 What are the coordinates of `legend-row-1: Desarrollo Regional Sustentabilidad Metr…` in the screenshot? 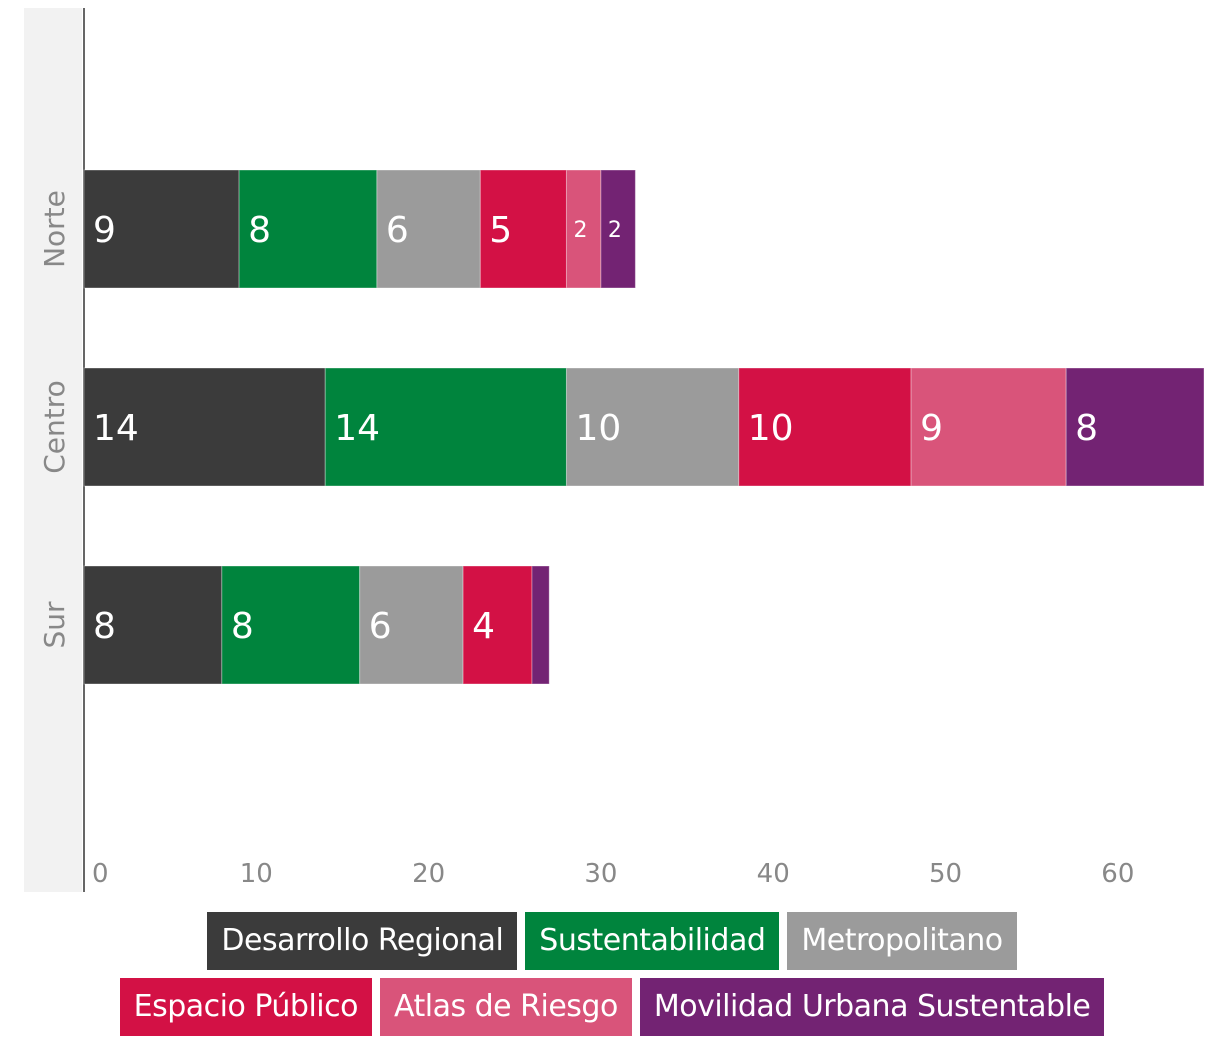 It's located at (612, 941).